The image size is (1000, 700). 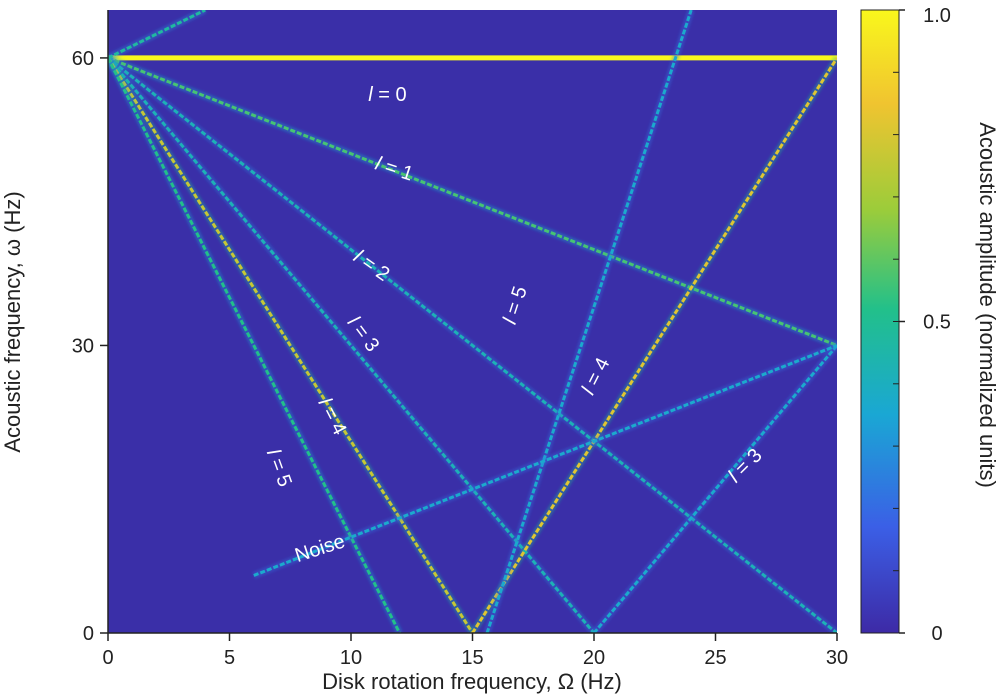 I want to click on colorbar-tick-label: 0.5, so click(x=937, y=323).